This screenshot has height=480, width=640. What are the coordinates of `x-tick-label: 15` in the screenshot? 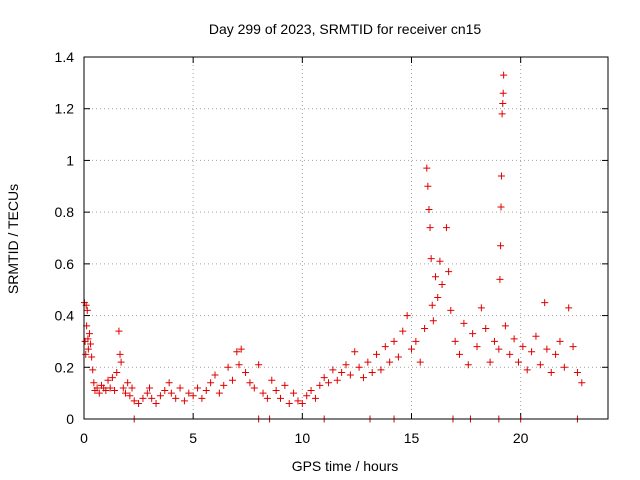 It's located at (412, 438).